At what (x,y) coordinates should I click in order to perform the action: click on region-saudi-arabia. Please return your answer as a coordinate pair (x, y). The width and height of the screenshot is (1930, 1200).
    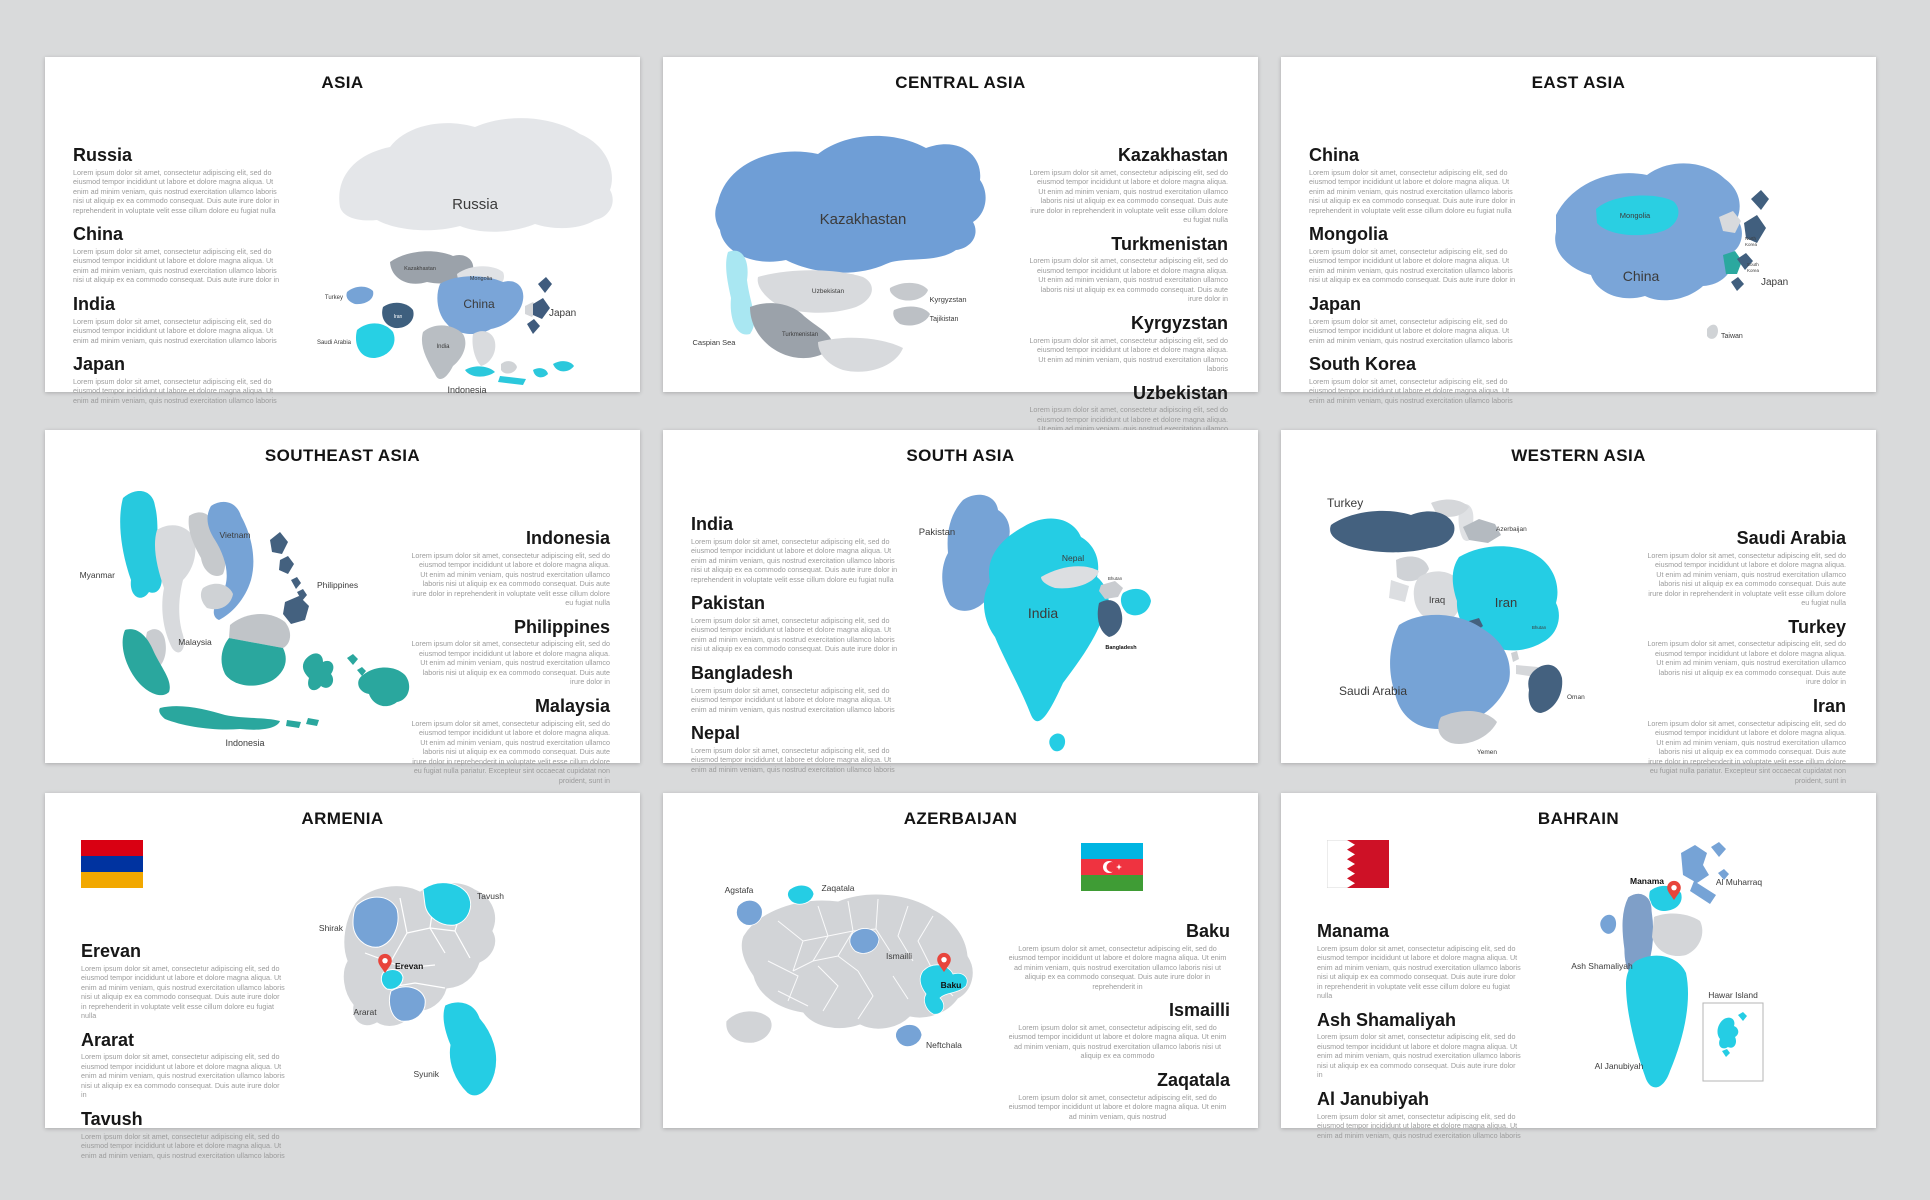
    Looking at the image, I should click on (1450, 672).